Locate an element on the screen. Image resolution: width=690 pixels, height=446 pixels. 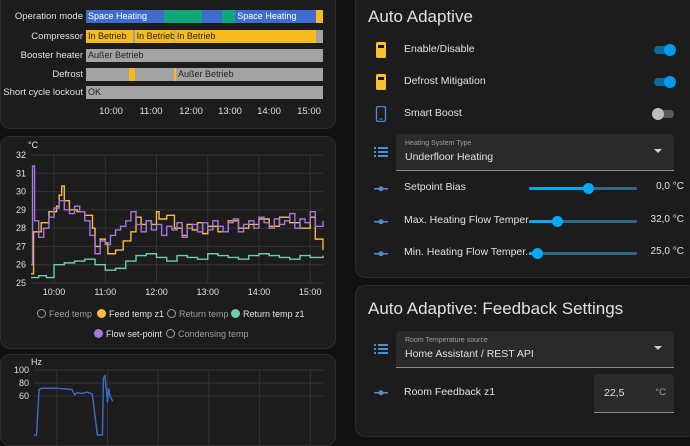
phone-icon is located at coordinates (381, 114).